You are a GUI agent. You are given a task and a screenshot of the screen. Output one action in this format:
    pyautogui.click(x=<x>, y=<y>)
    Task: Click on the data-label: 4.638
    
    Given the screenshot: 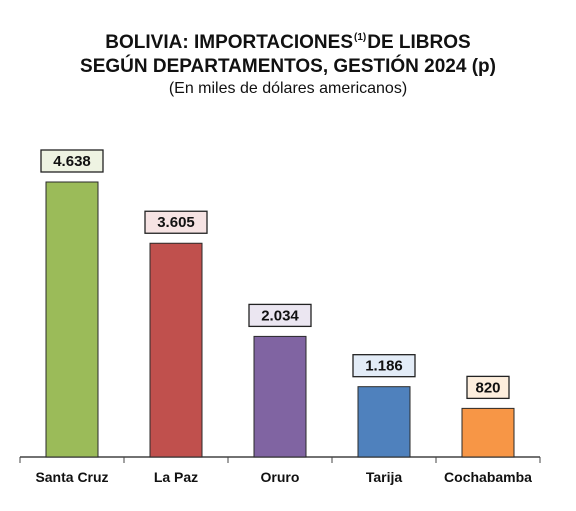 What is the action you would take?
    pyautogui.click(x=72, y=161)
    